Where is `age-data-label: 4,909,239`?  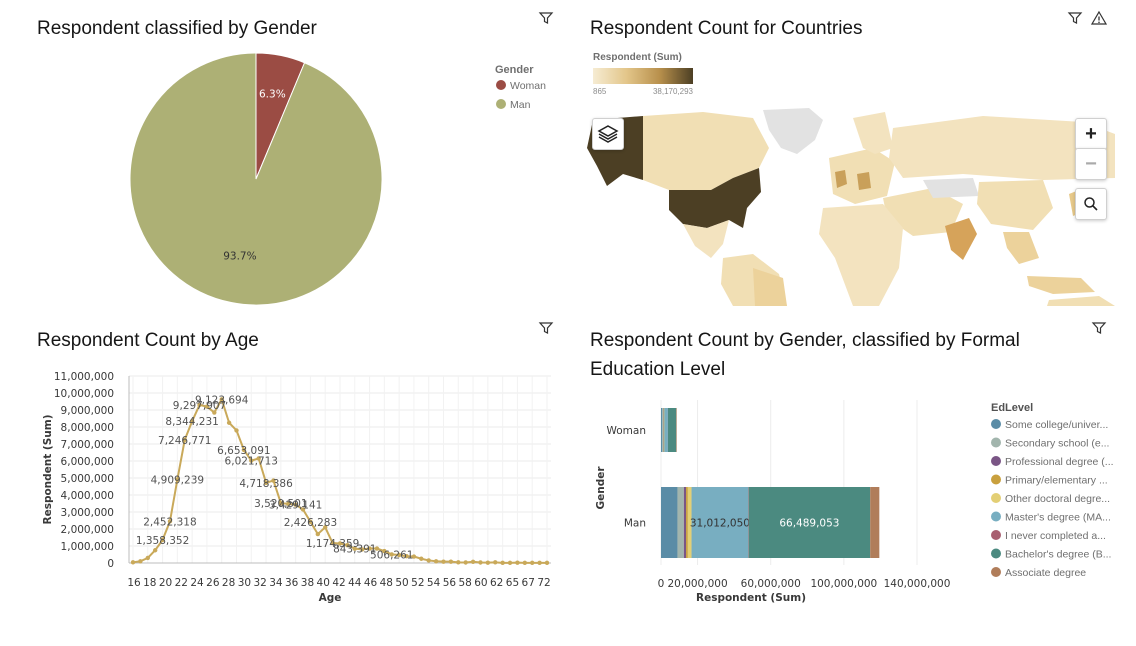
age-data-label: 4,909,239 is located at coordinates (177, 481).